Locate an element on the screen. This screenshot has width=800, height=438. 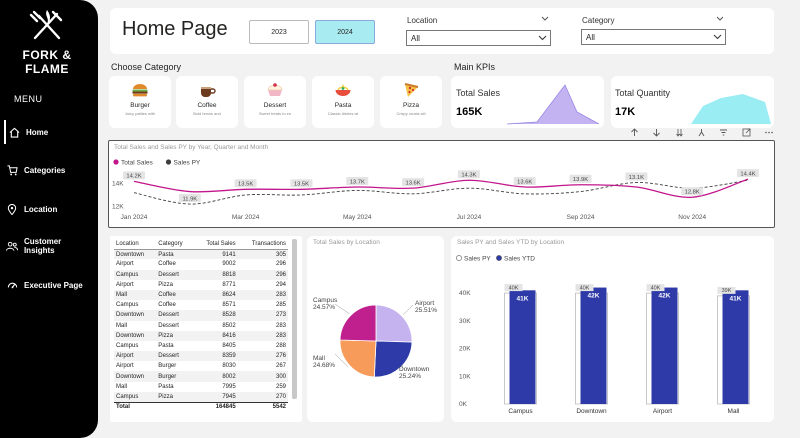
more-options-icon is located at coordinates (769, 132).